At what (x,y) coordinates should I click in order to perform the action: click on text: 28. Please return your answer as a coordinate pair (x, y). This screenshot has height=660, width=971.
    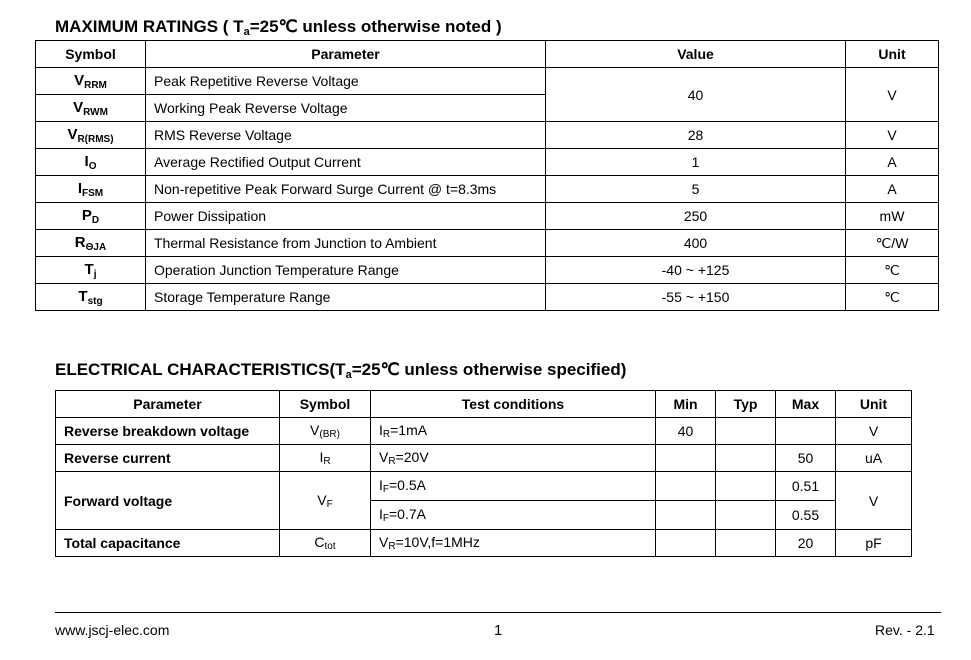
    Looking at the image, I should click on (695, 135).